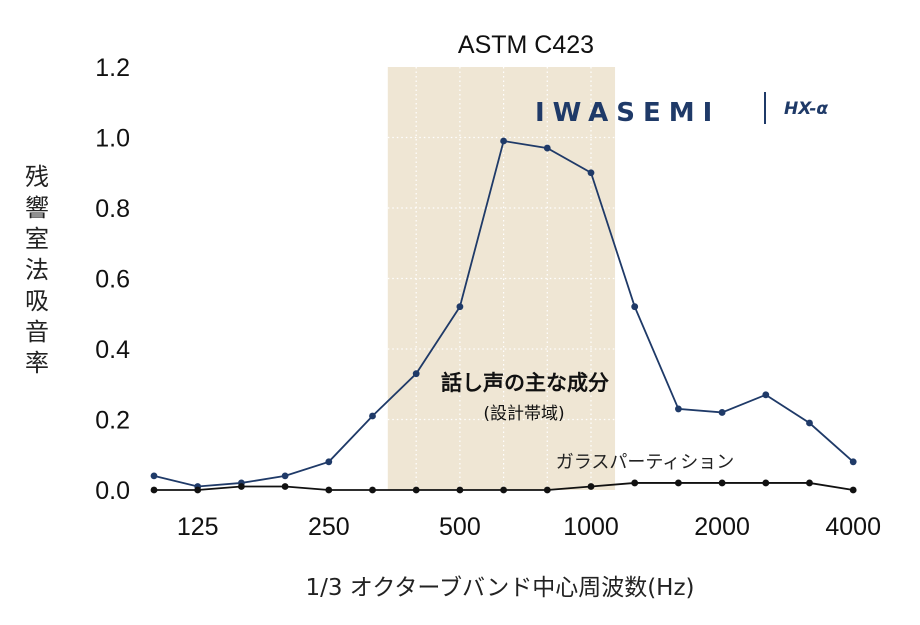  What do you see at coordinates (329, 527) in the screenshot?
I see `x-tick-label: 250` at bounding box center [329, 527].